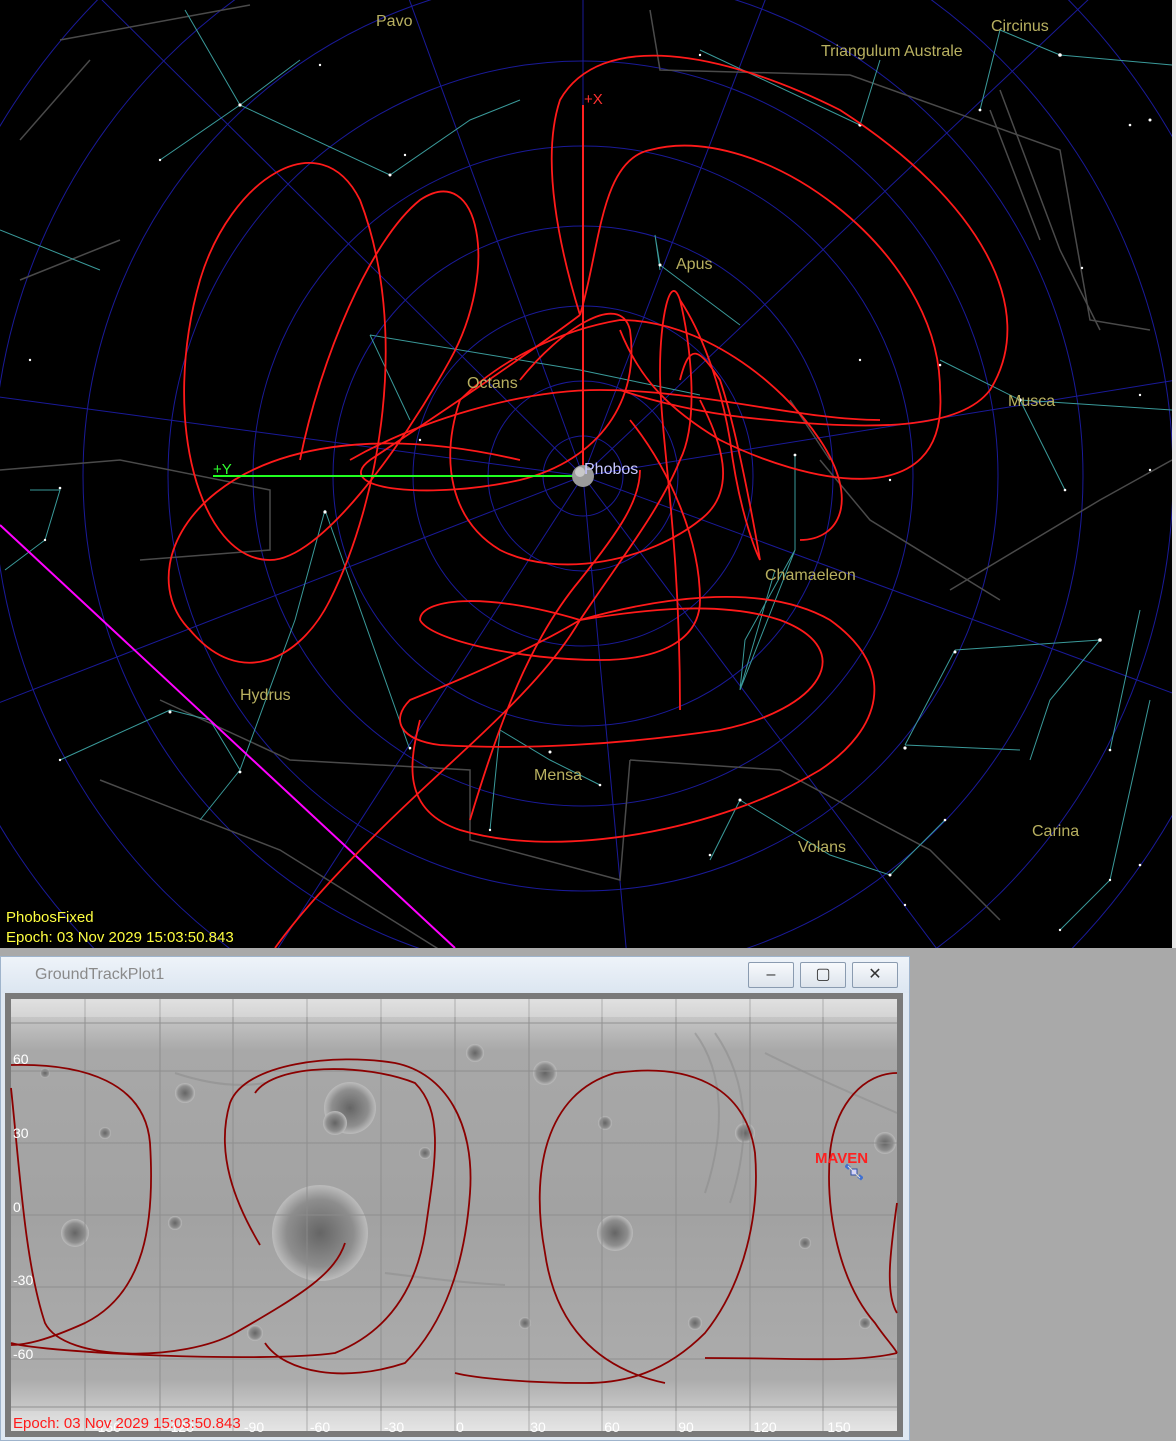 The width and height of the screenshot is (1176, 1441). I want to click on x-axis-label: +X, so click(593, 99).